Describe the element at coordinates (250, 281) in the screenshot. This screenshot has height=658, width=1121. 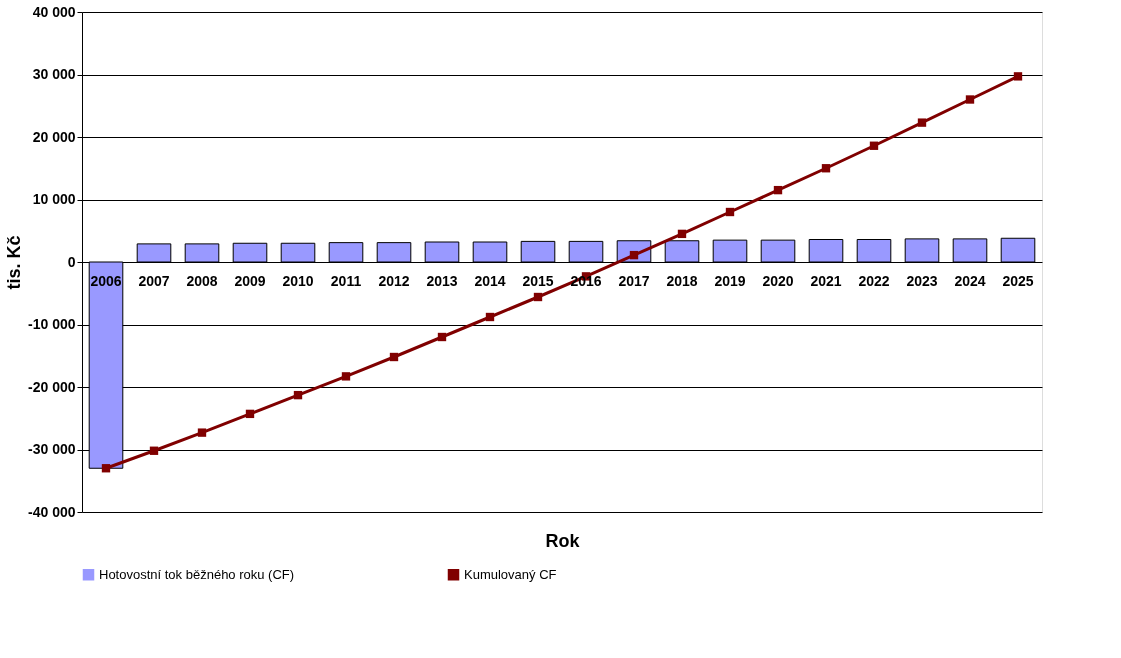
I see `x-tick-label: 2009` at that location.